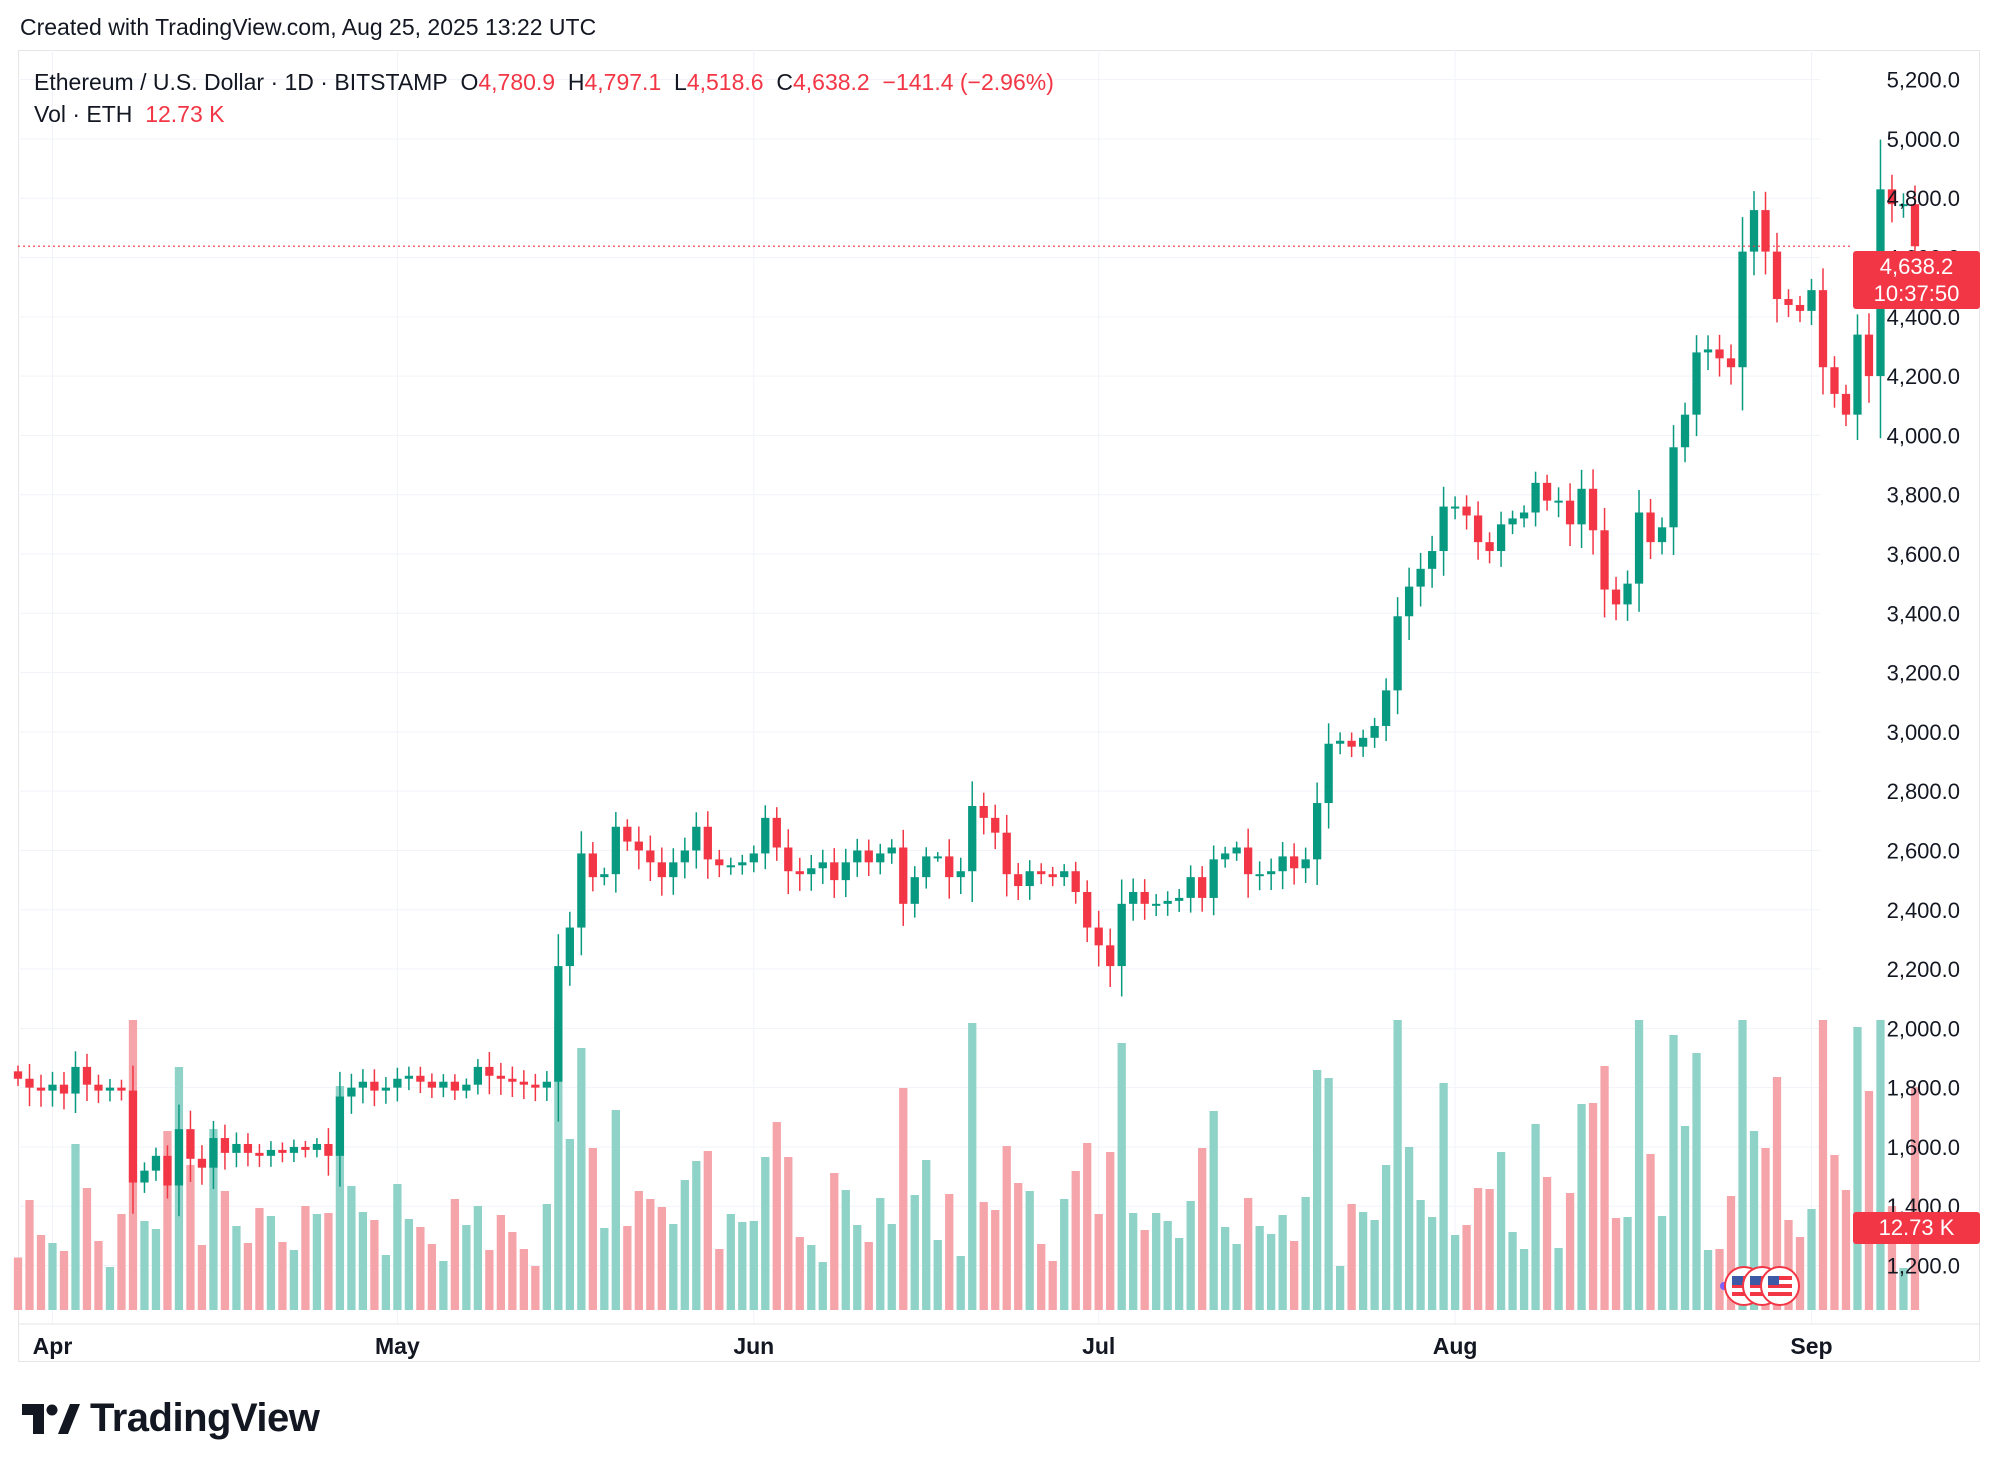  Describe the element at coordinates (171, 1418) in the screenshot. I see `tradingview-brand: TradingView` at that location.